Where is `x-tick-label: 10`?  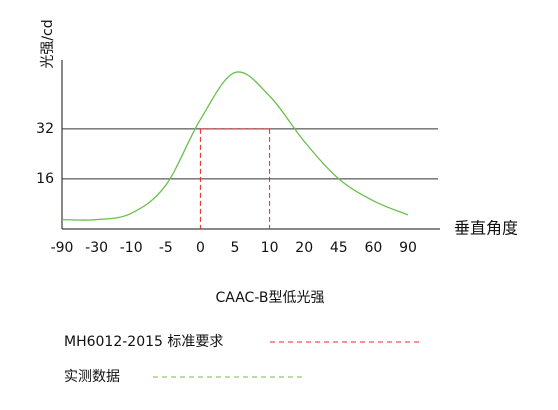
x-tick-label: 10 is located at coordinates (270, 248).